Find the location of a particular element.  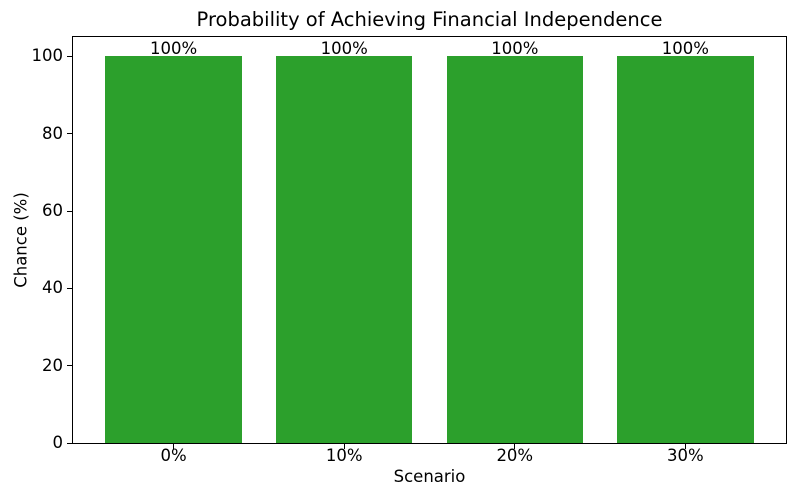

y-tick-label: 100 is located at coordinates (47, 56).